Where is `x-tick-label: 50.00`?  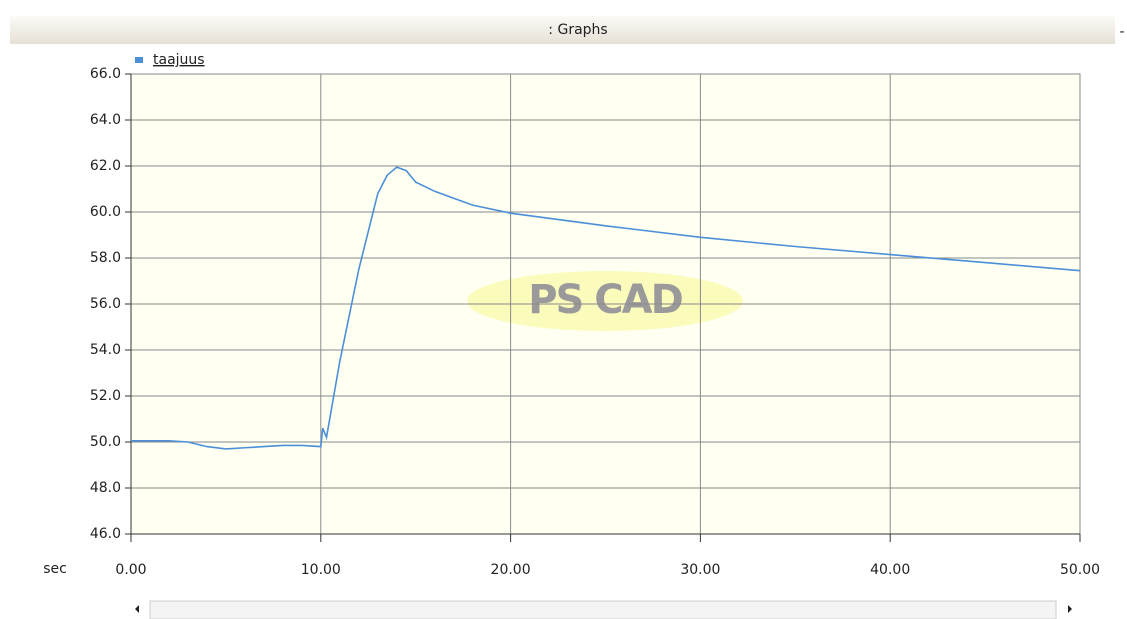
x-tick-label: 50.00 is located at coordinates (1080, 570).